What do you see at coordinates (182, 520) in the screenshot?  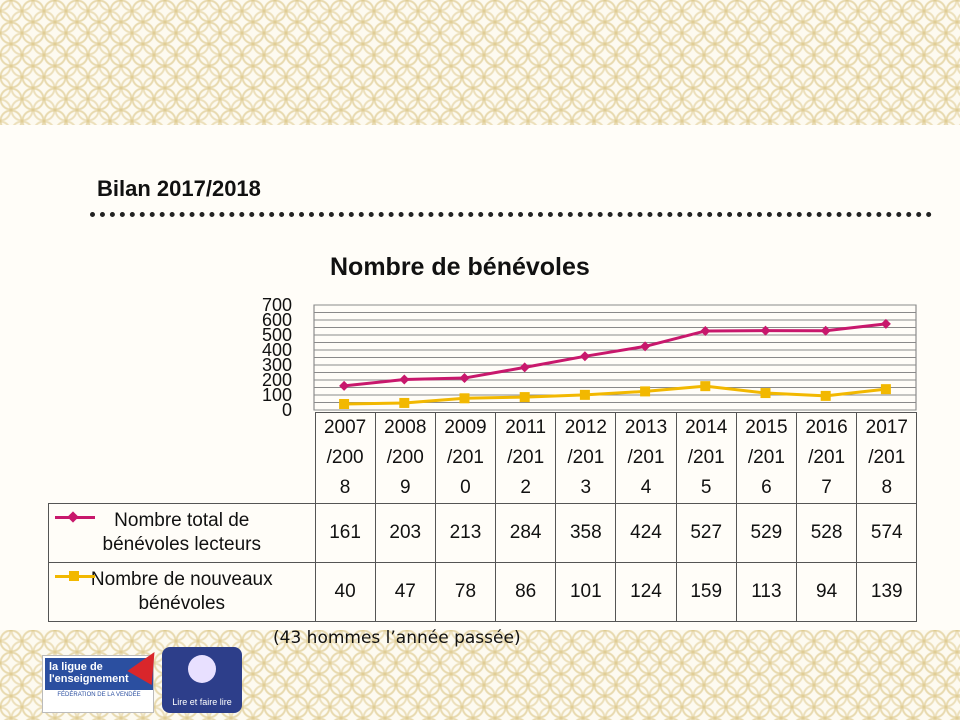 I see `legend-label: Nombre total de` at bounding box center [182, 520].